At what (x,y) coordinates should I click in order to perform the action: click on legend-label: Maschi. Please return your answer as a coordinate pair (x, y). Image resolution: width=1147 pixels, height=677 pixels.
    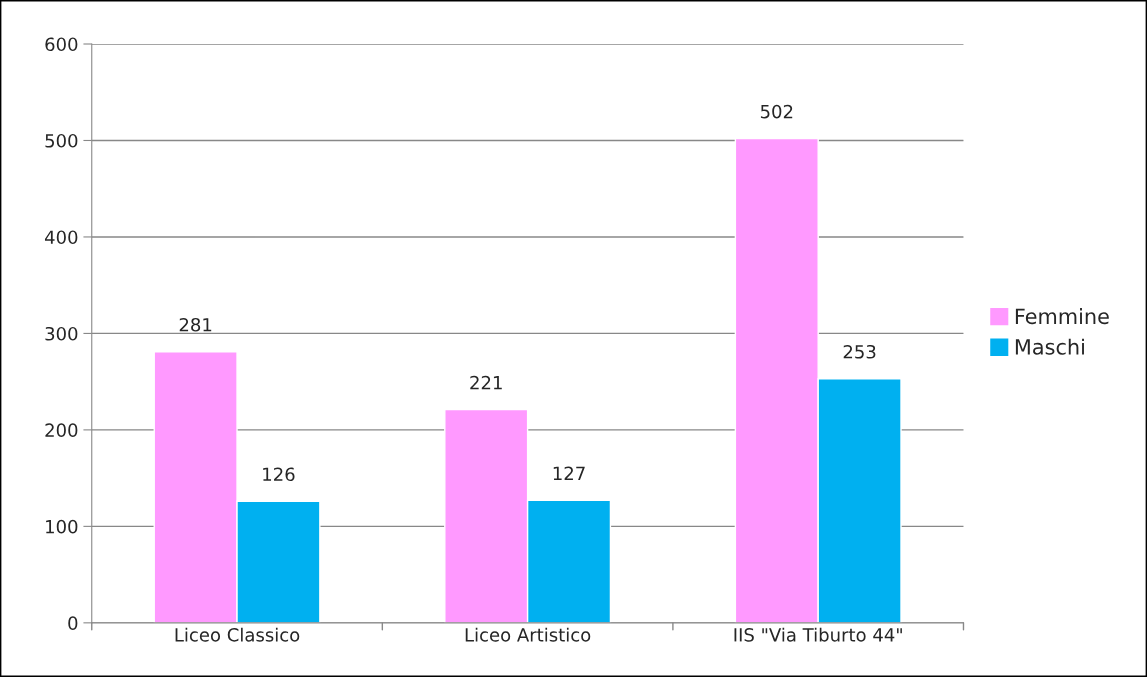
    Looking at the image, I should click on (1049, 346).